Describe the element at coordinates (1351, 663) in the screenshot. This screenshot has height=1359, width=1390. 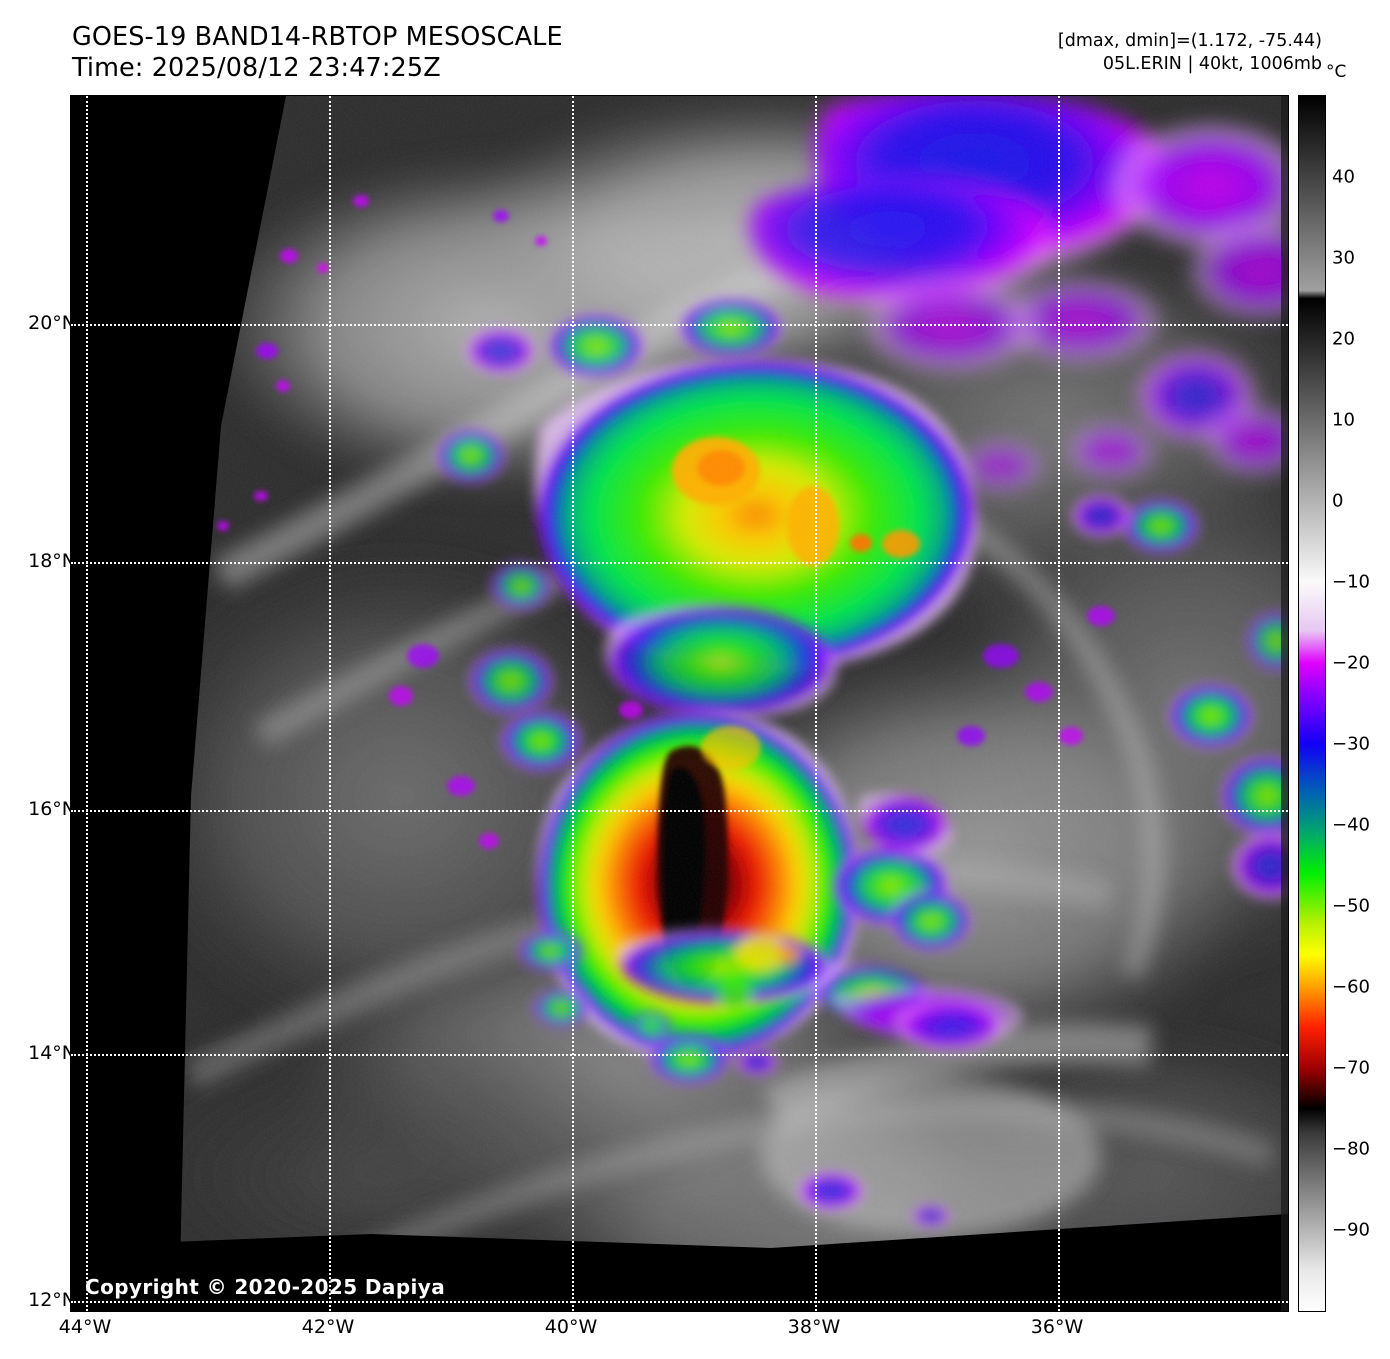
I see `cbtick-m20: −20` at that location.